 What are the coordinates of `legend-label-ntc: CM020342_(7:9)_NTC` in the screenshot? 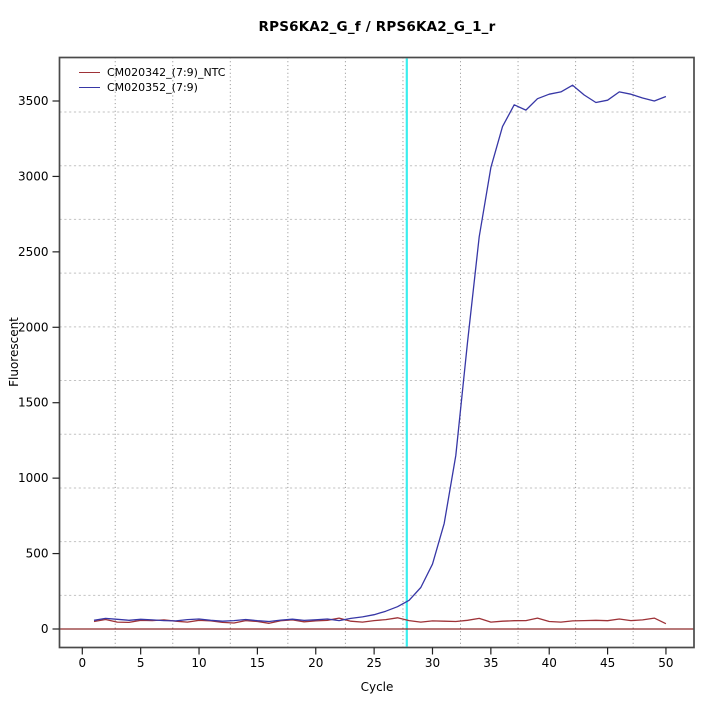 It's located at (166, 72).